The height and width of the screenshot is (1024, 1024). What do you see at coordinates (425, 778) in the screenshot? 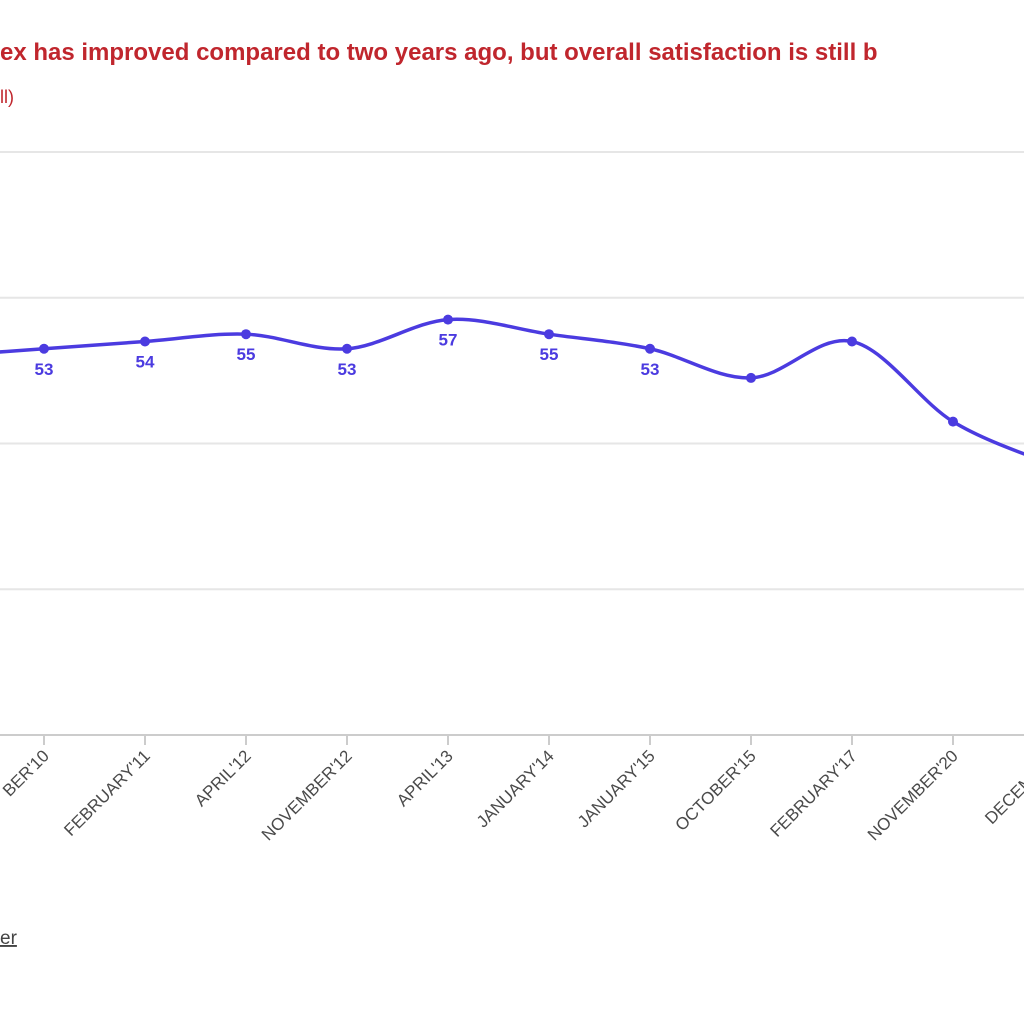
I see `x-tick-label: APRIL'13` at bounding box center [425, 778].